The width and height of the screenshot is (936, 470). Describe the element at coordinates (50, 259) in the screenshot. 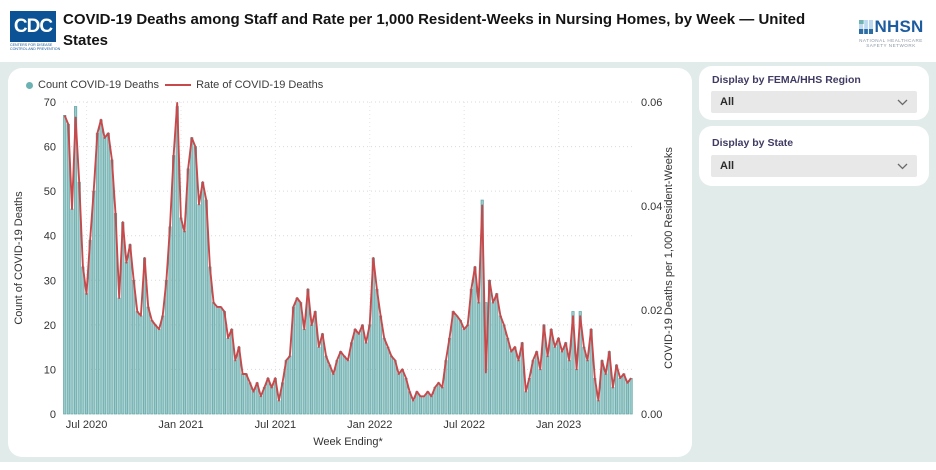

I see `left-axis-ticks: 0 10 20 30 40 50 60 70` at that location.